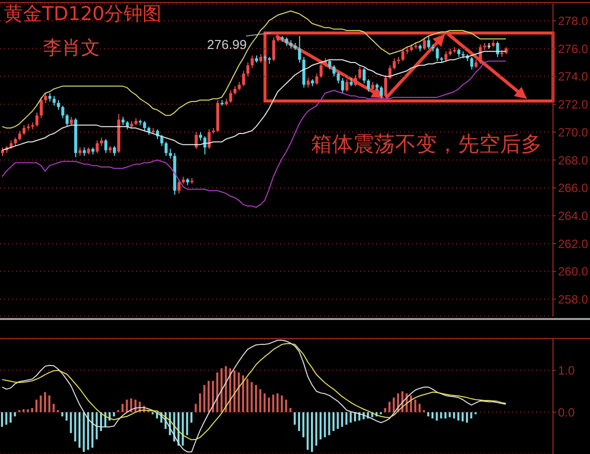 This screenshot has width=590, height=454. I want to click on y-tick-label: 258.0, so click(573, 299).